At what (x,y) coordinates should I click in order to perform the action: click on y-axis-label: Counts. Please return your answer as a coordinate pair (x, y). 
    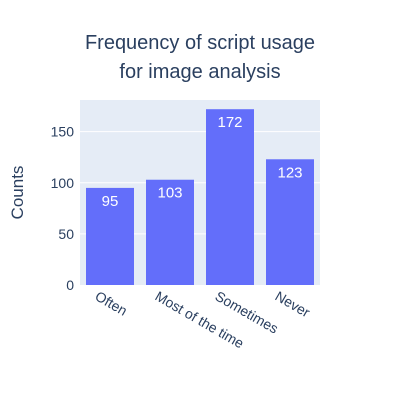
    Looking at the image, I should click on (17, 193).